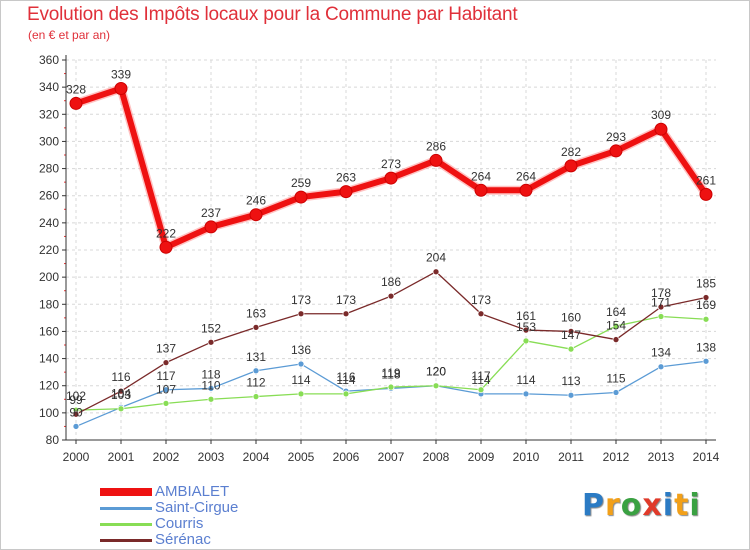 The width and height of the screenshot is (750, 550). What do you see at coordinates (706, 305) in the screenshot?
I see `data-label: 169` at bounding box center [706, 305].